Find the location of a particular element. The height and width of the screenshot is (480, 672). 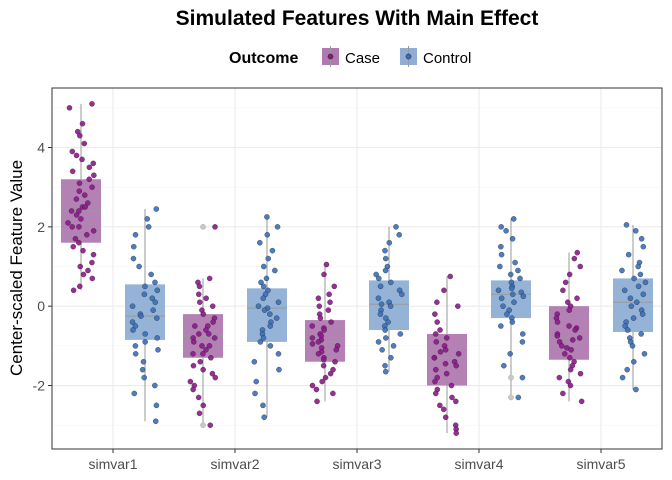

y-tick-label: 4 is located at coordinates (41, 148).